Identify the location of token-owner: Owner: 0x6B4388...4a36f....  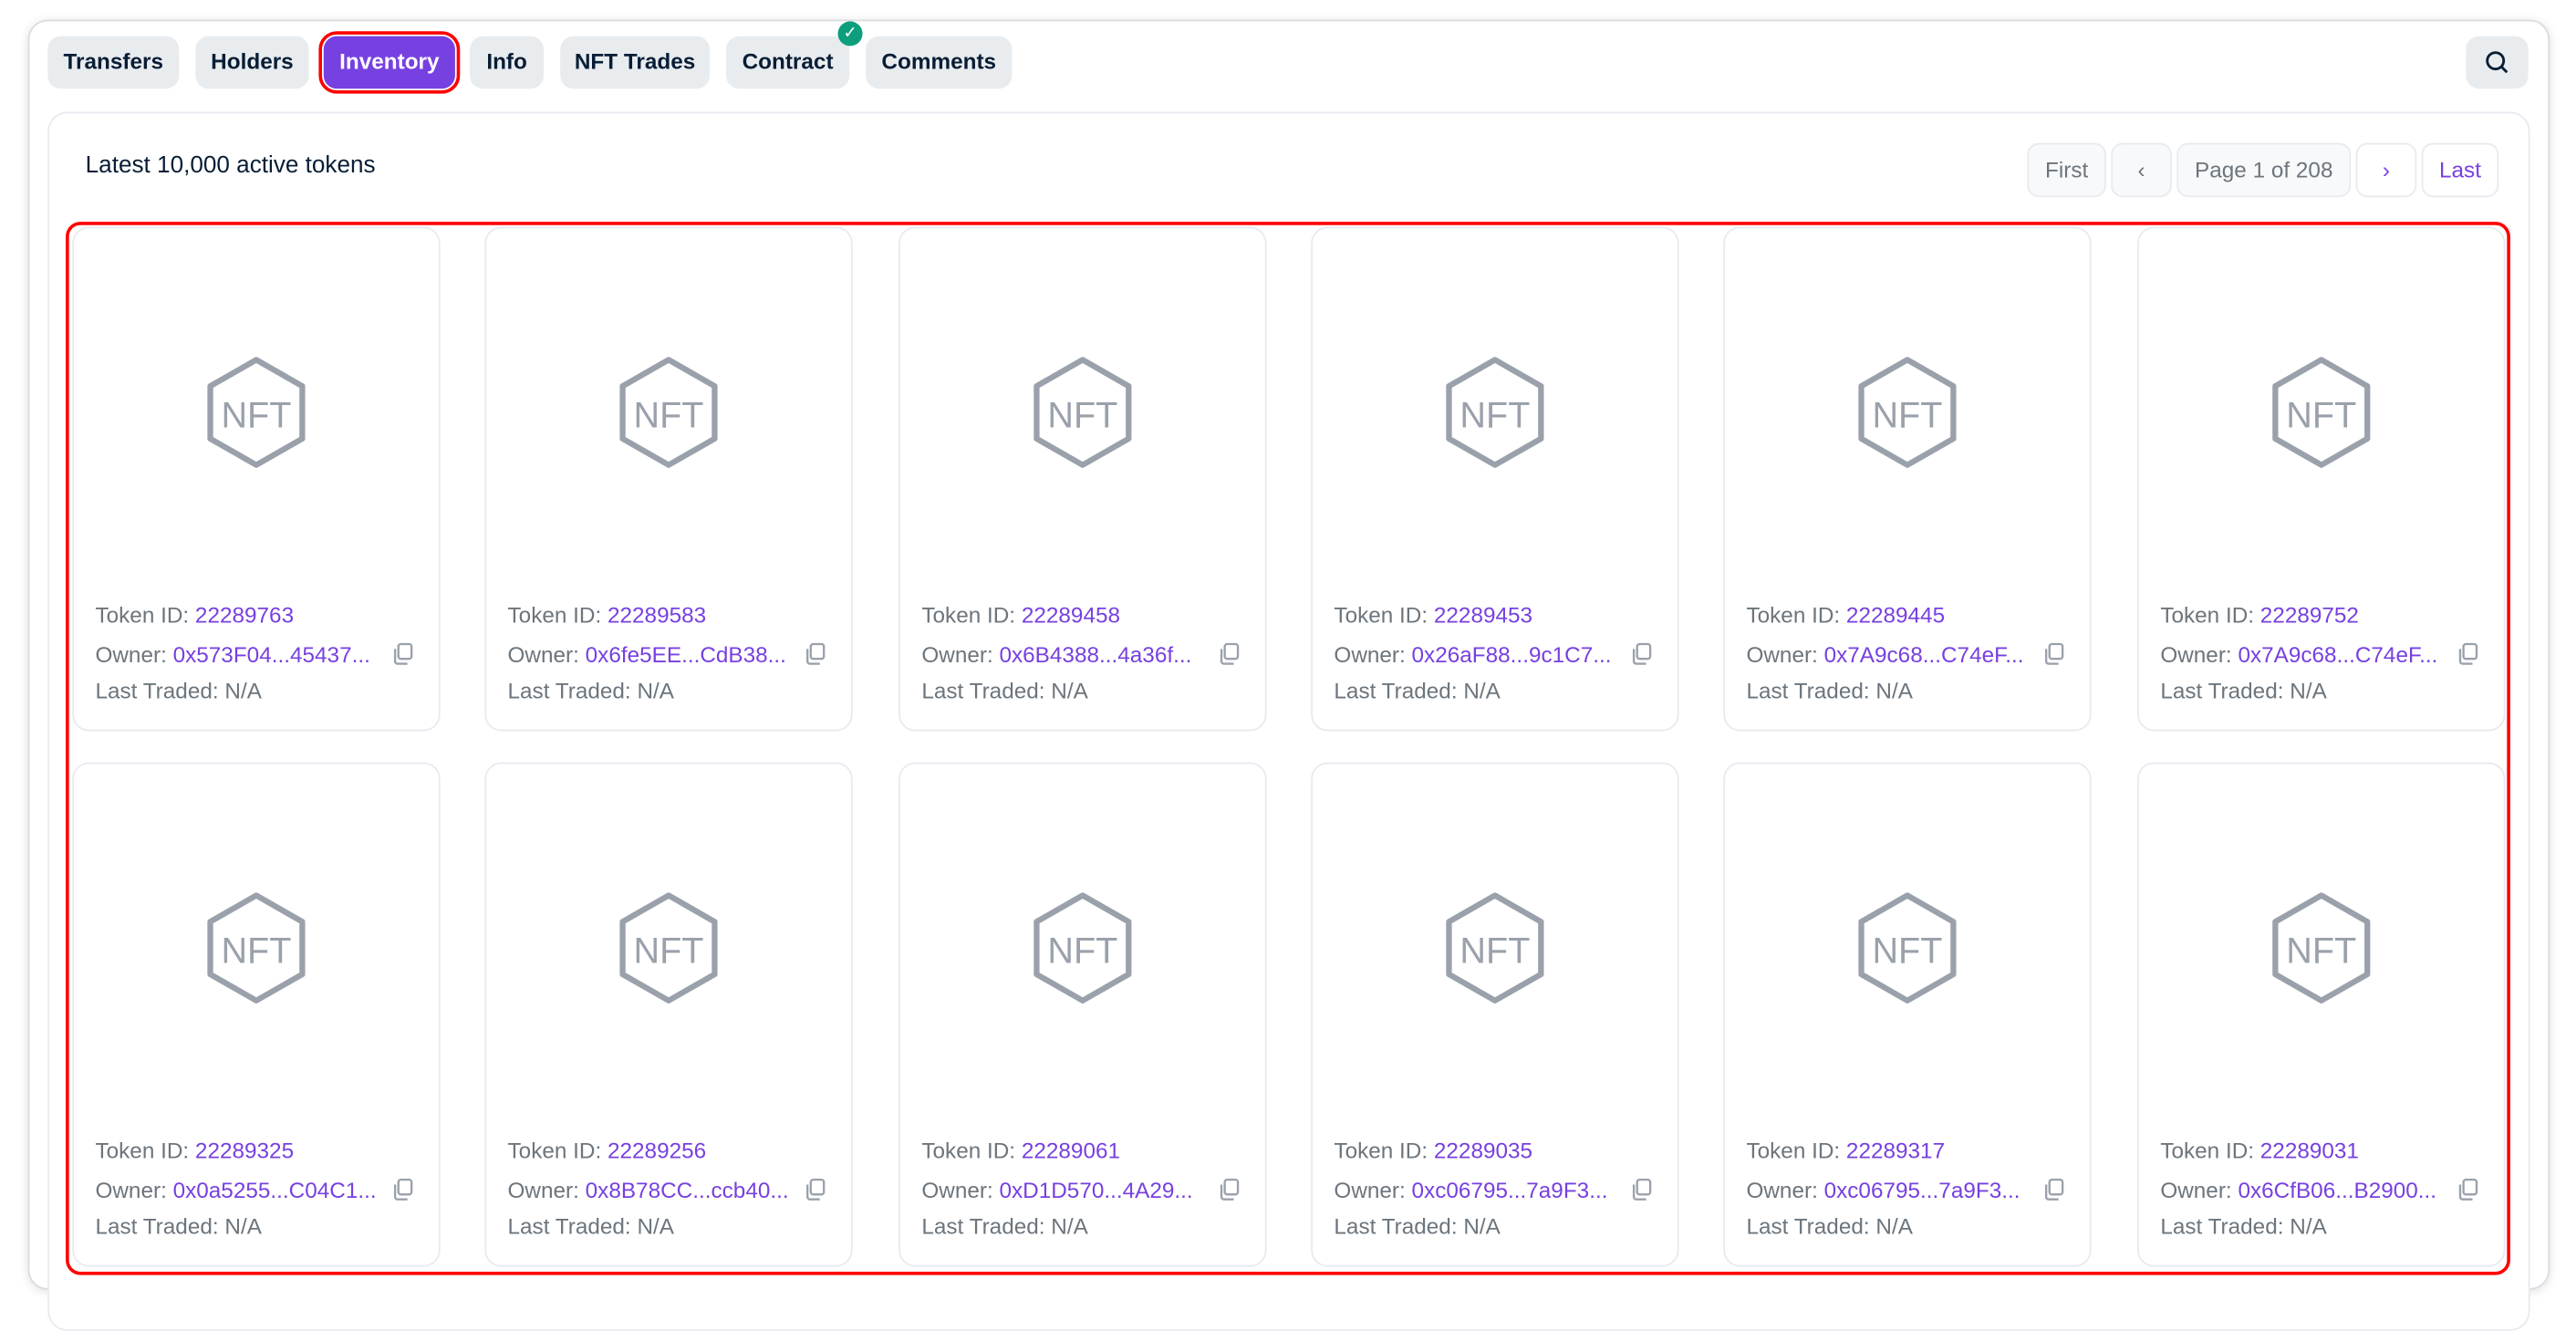
(1056, 655).